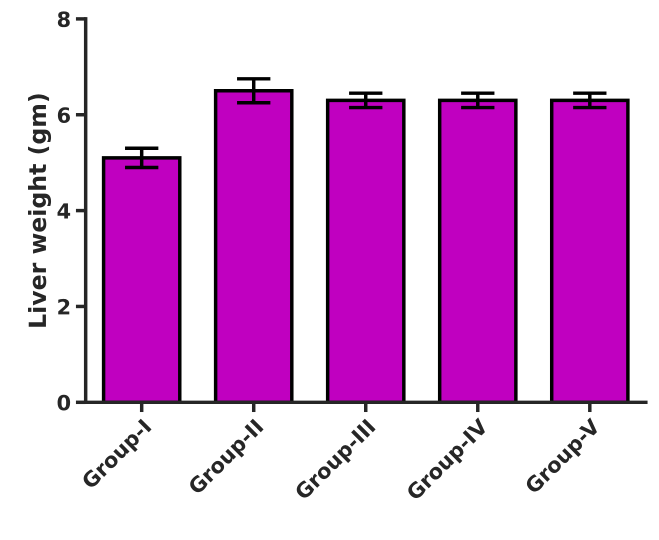 Image resolution: width=659 pixels, height=540 pixels. Describe the element at coordinates (64, 19) in the screenshot. I see `y-tick-label: 8` at that location.